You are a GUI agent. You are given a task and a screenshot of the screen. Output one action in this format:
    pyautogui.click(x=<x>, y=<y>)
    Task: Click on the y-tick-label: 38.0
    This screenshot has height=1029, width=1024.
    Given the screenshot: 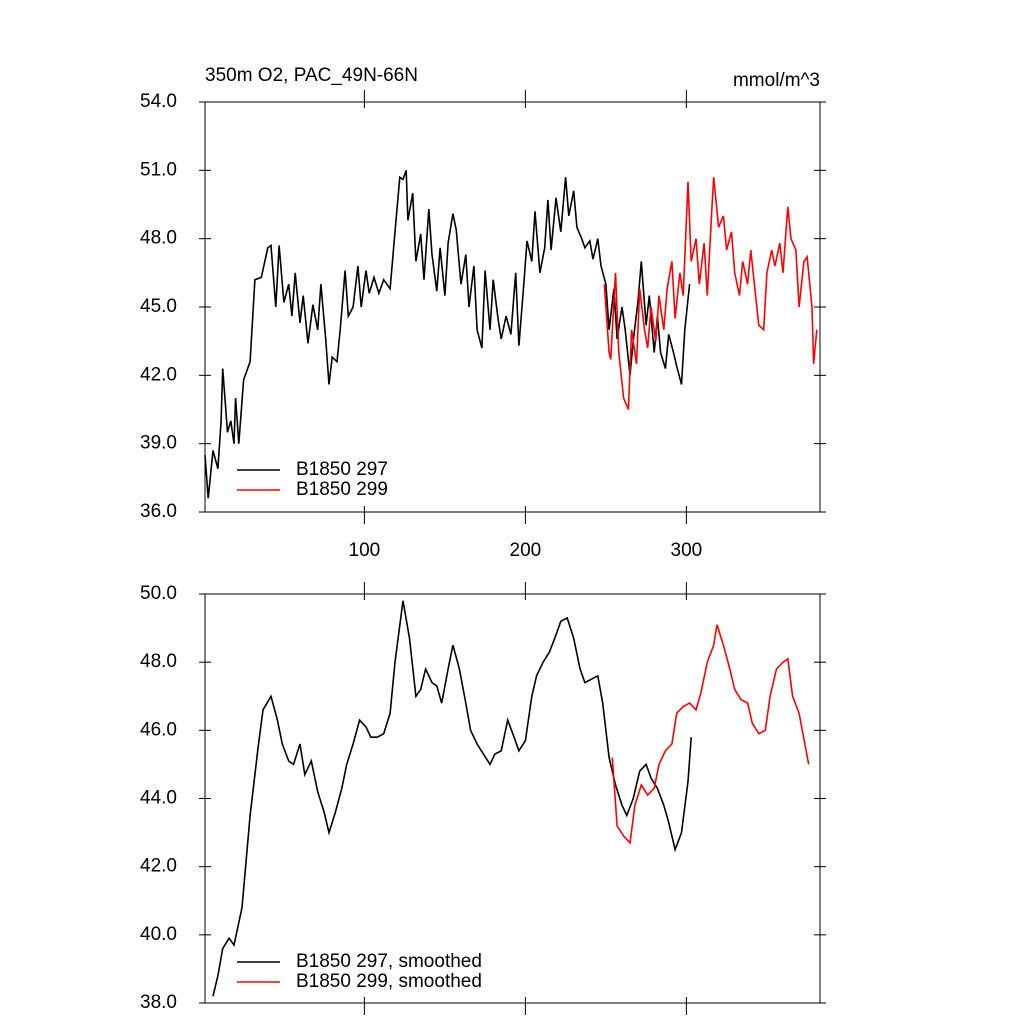 What is the action you would take?
    pyautogui.click(x=158, y=1002)
    